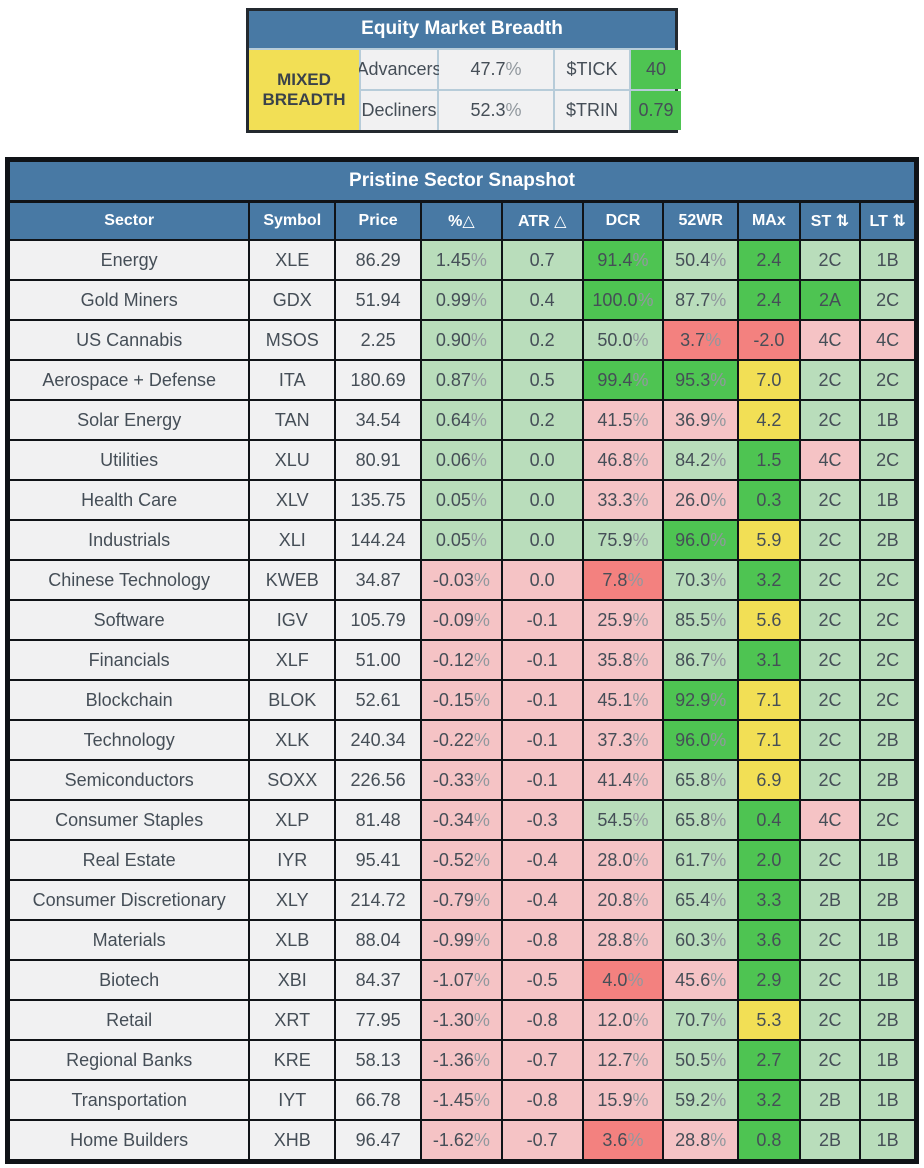 The height and width of the screenshot is (1168, 924). I want to click on col-header-st-sort: ST ⇅, so click(830, 220).